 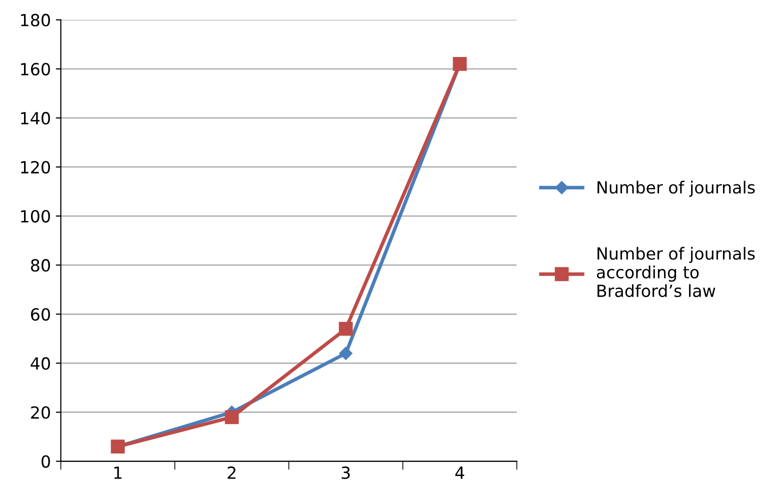 What do you see at coordinates (675, 272) in the screenshot?
I see `legend-label: Number of journals according to Bradford’s law` at bounding box center [675, 272].